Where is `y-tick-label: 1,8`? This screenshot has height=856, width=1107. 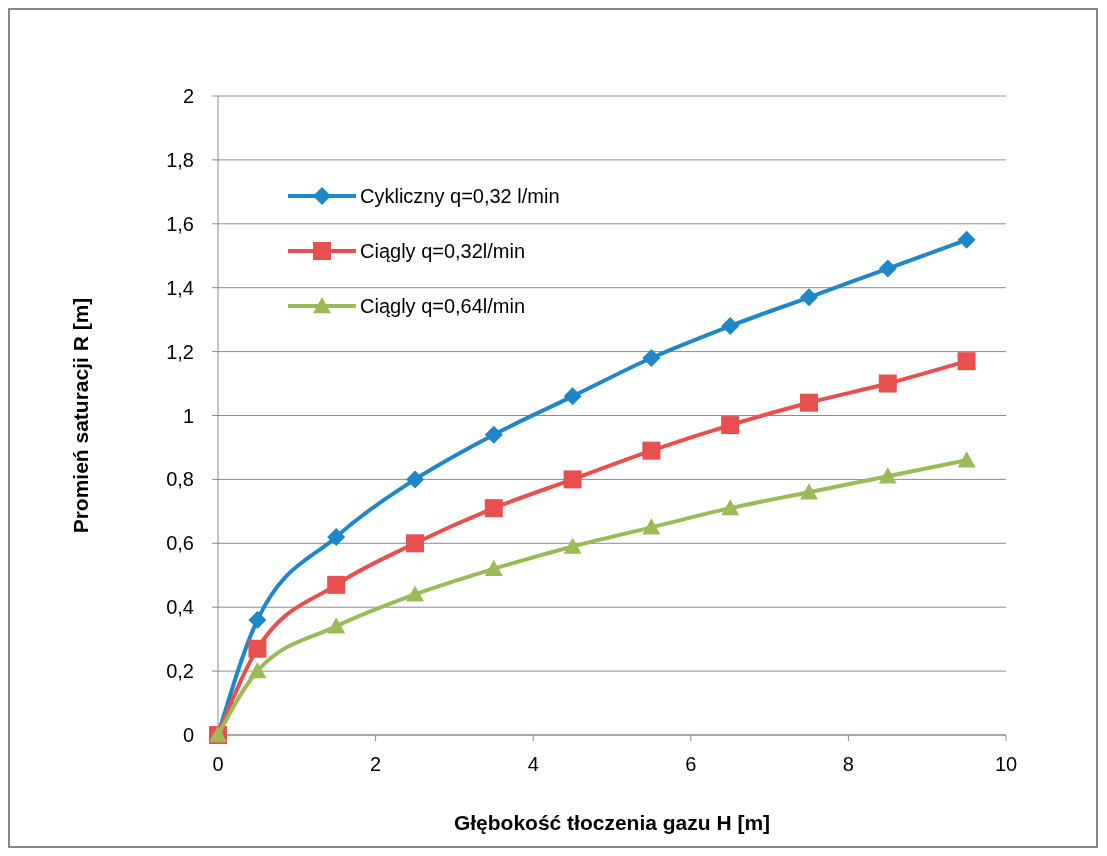
y-tick-label: 1,8 is located at coordinates (180, 159).